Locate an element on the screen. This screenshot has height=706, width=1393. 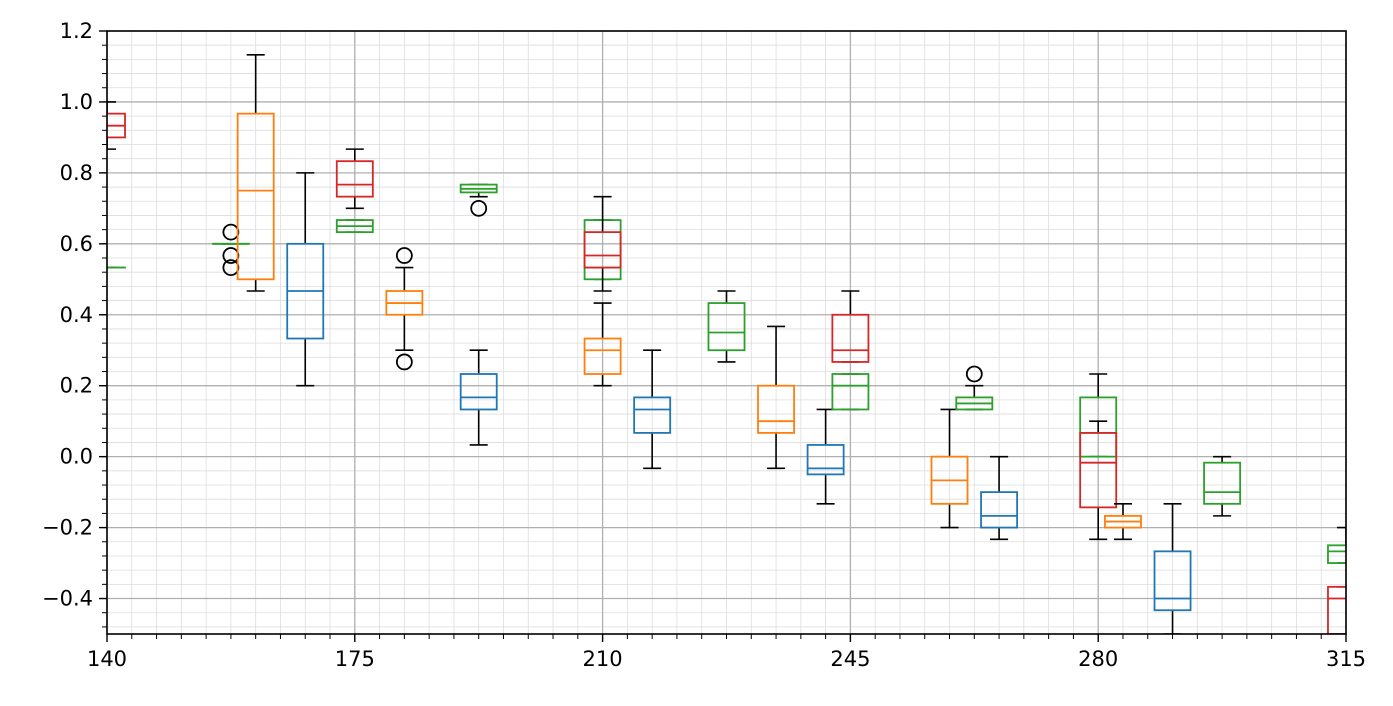
y-tick-label: 0.8 is located at coordinates (76, 173).